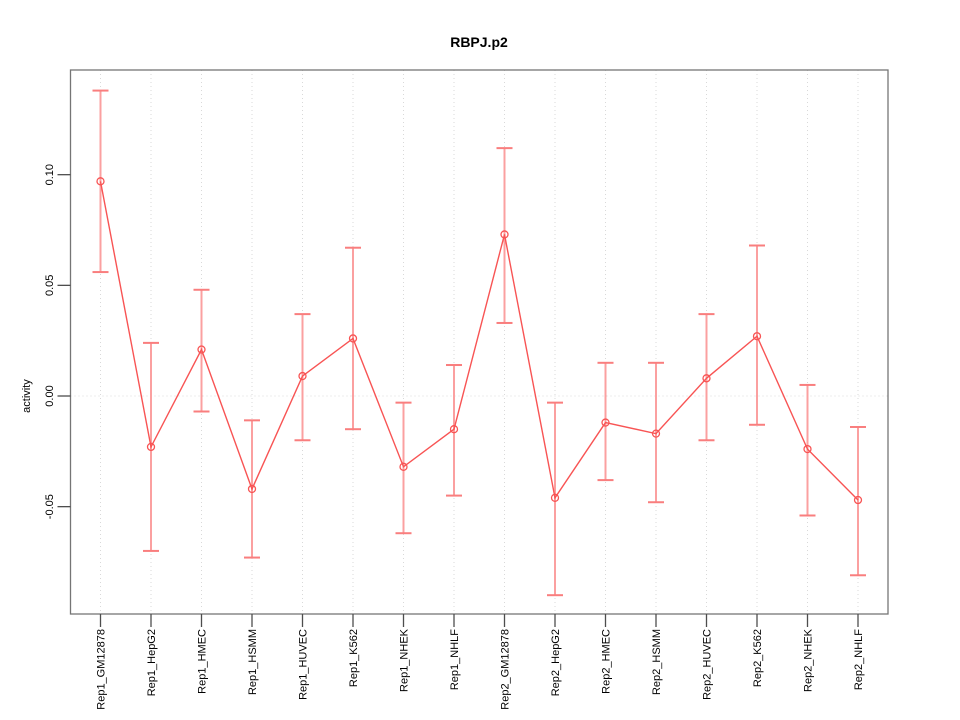 The image size is (960, 720). Describe the element at coordinates (657, 662) in the screenshot. I see `x-tick-label: Rep2_HSMM` at that location.